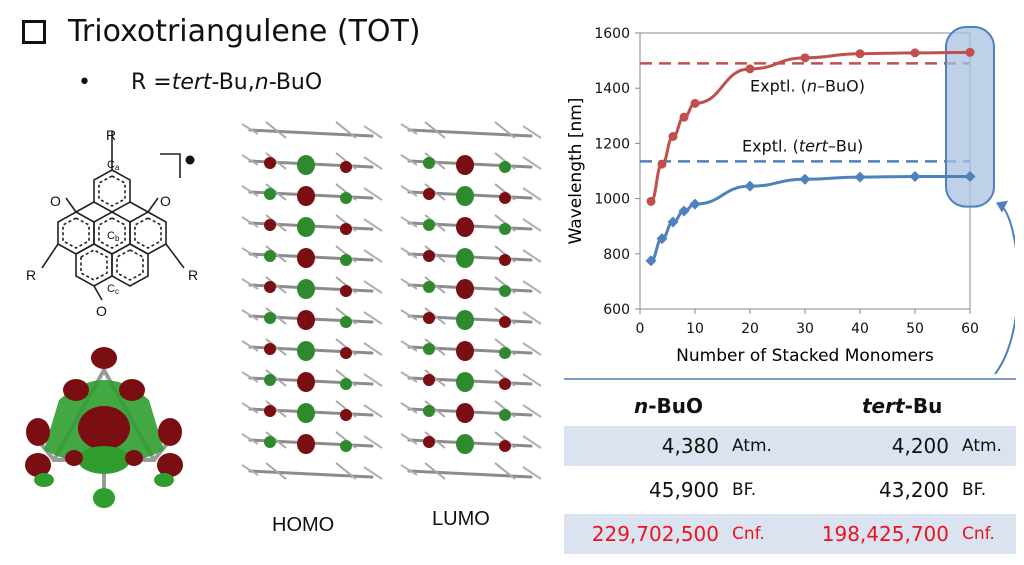  I want to click on table-top-rule, so click(790, 379).